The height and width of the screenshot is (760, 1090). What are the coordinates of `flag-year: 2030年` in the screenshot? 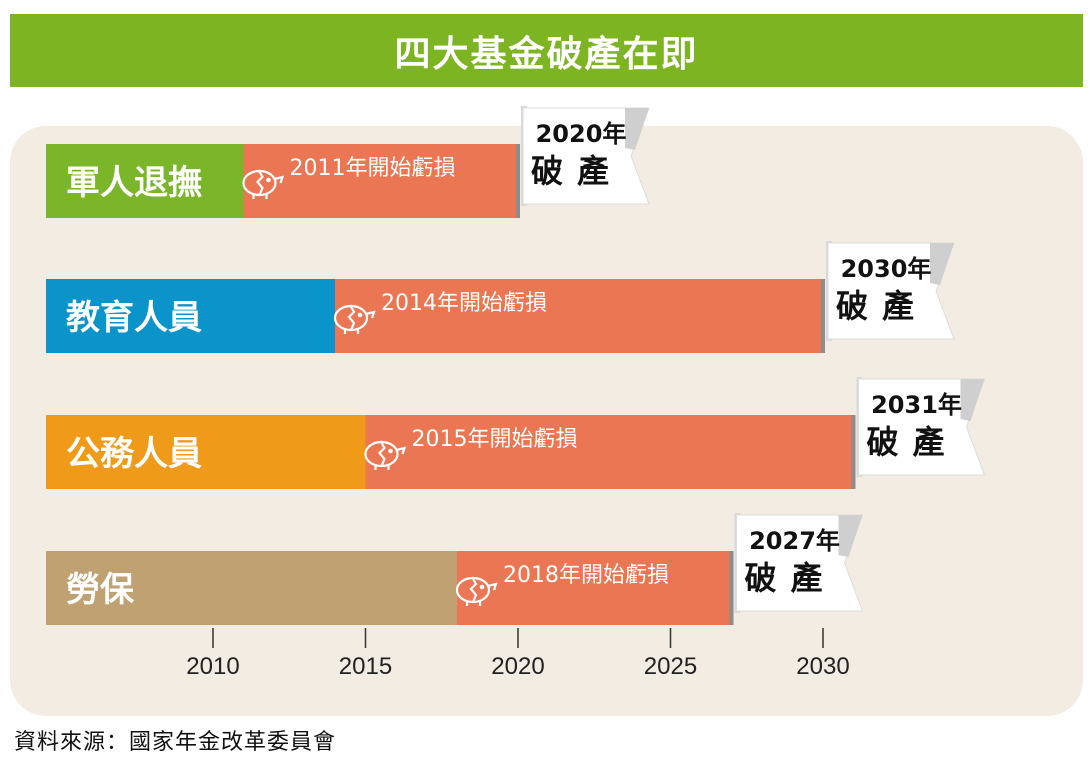 It's located at (886, 269).